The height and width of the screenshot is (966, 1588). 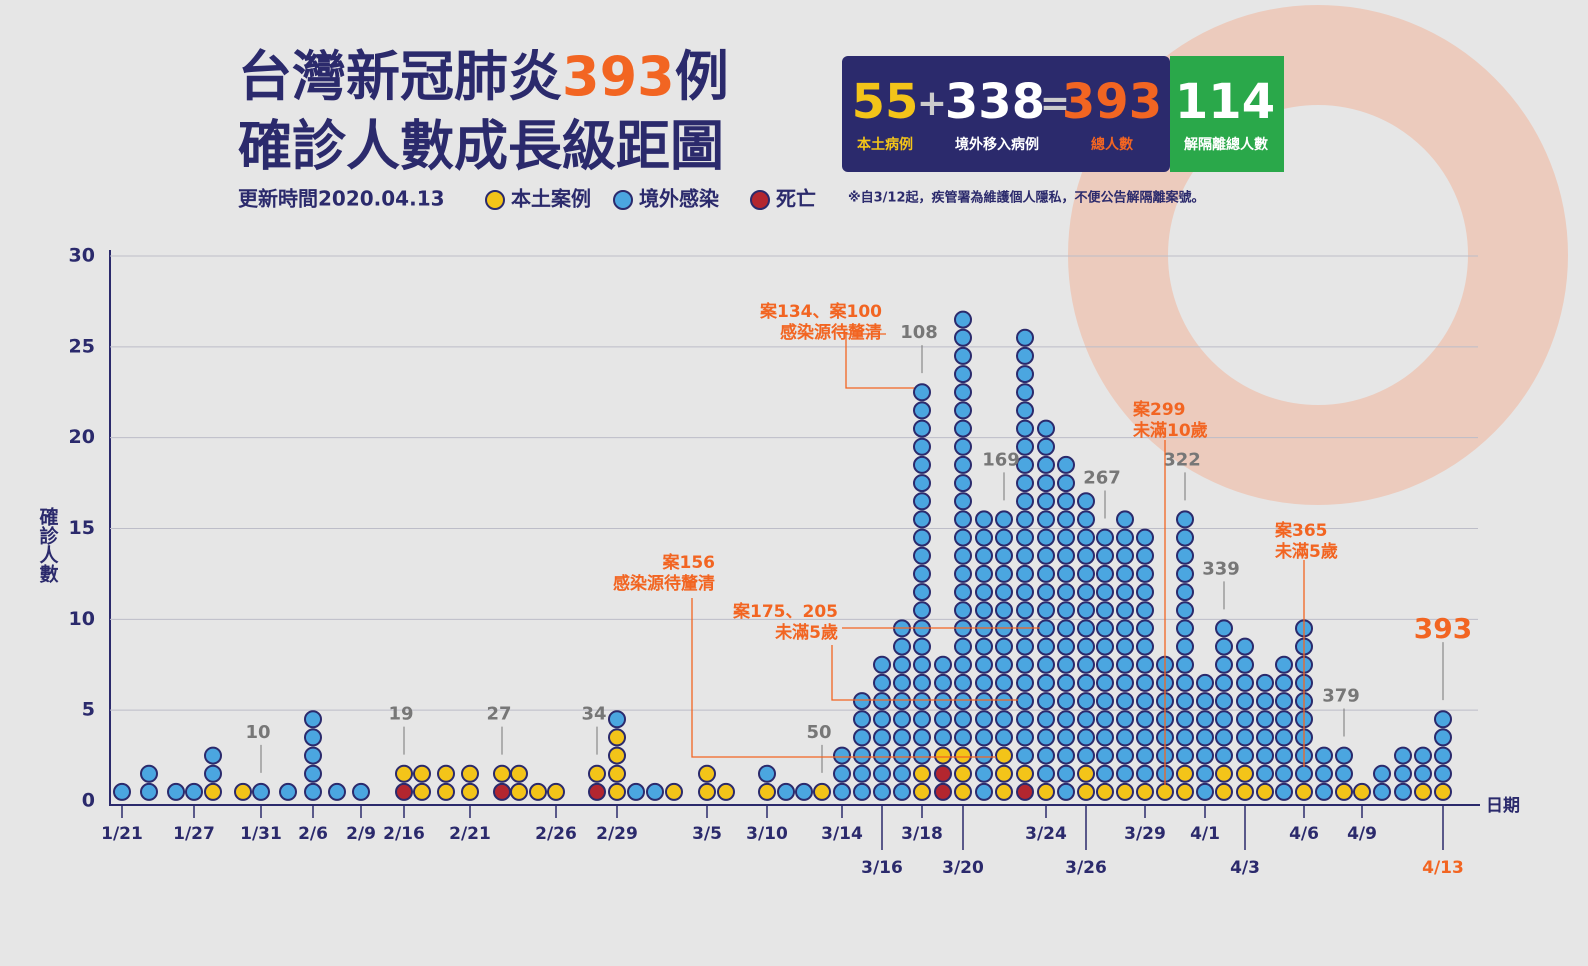 What do you see at coordinates (820, 311) in the screenshot?
I see `annotation: 案134、案100` at bounding box center [820, 311].